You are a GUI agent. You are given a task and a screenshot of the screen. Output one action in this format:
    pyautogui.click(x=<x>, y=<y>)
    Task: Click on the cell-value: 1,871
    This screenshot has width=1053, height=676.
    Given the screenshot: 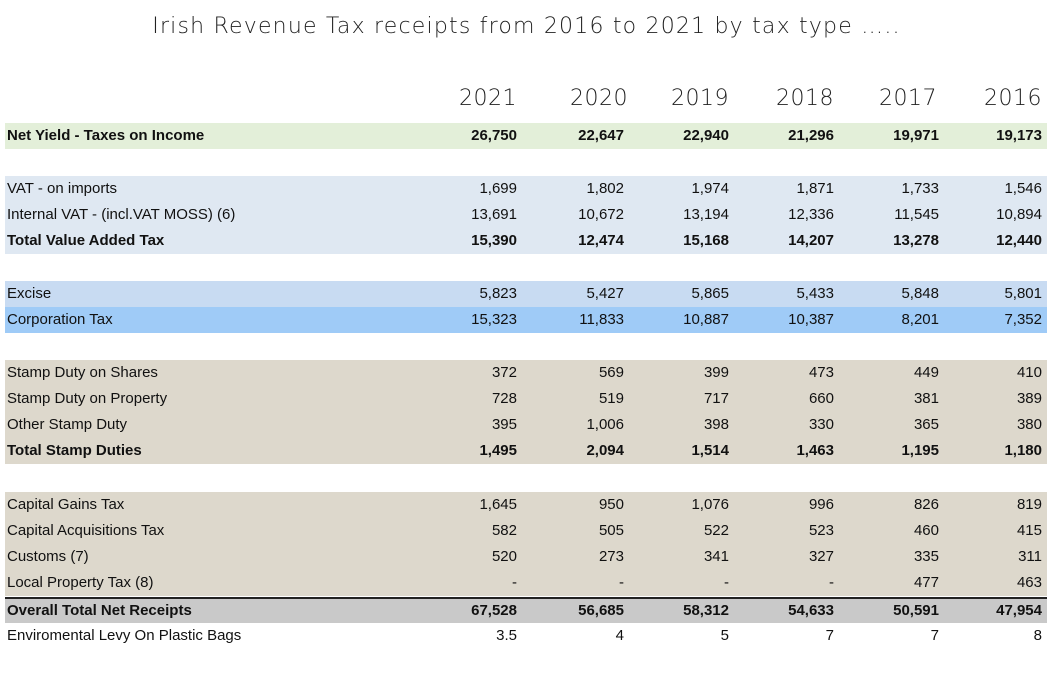 What is the action you would take?
    pyautogui.click(x=815, y=188)
    